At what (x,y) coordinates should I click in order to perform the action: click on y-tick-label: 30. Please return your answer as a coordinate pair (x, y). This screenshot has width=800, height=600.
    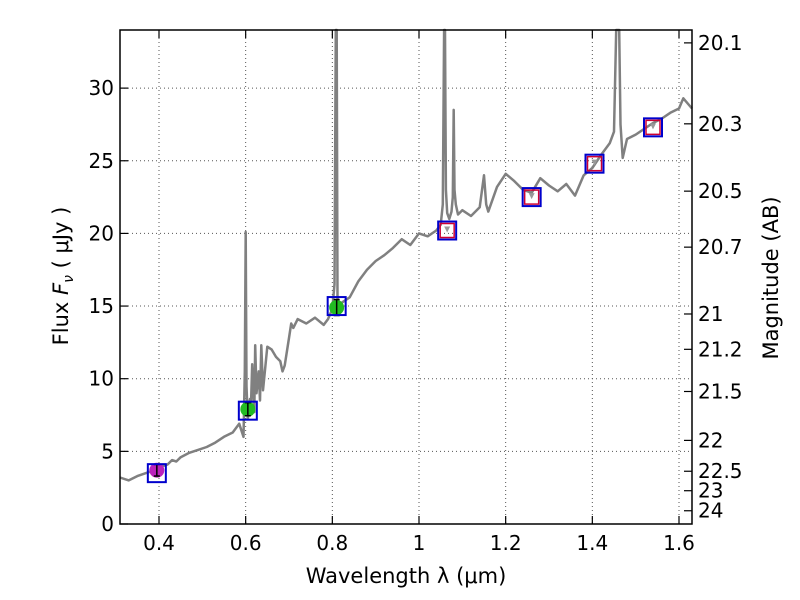
    Looking at the image, I should click on (101, 88).